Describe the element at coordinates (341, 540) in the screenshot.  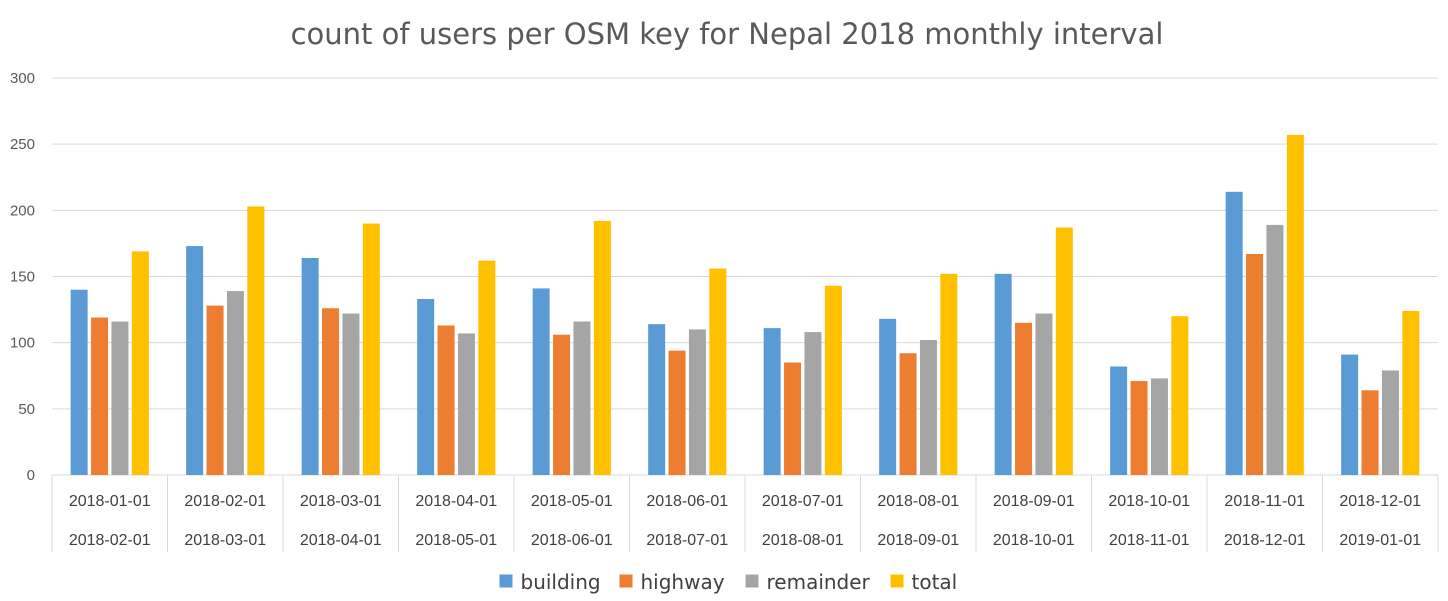
I see `x-tick-label-end: 2018-04-01` at that location.